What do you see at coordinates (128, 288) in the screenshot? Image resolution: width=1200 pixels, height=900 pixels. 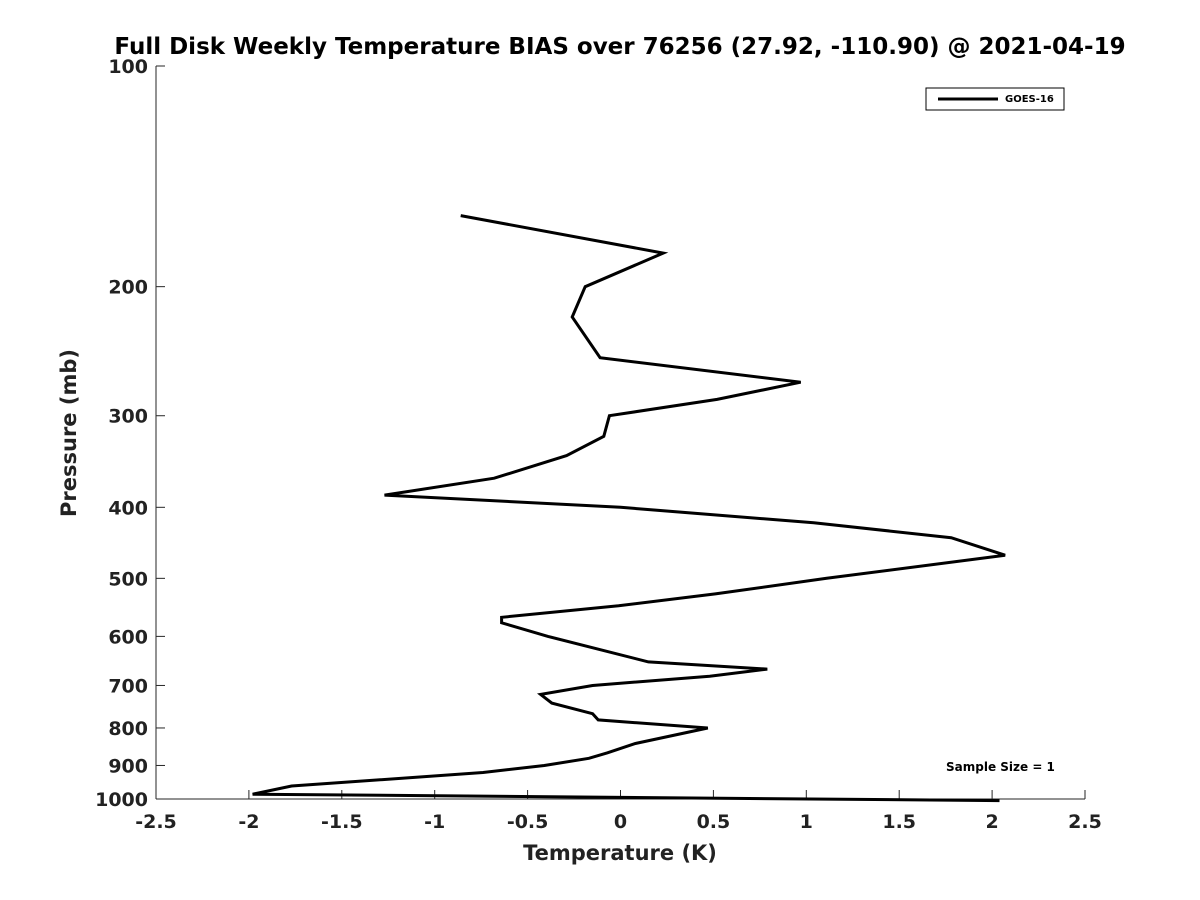 I see `y-tick-label: 200` at bounding box center [128, 288].